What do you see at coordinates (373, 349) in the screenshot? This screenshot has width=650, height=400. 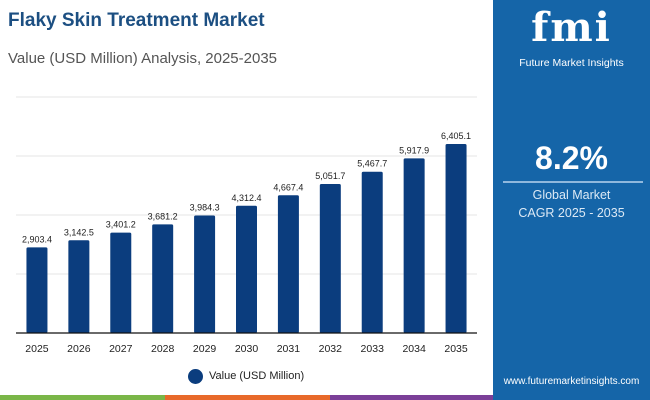 I see `x-tick-label: 2033` at bounding box center [373, 349].